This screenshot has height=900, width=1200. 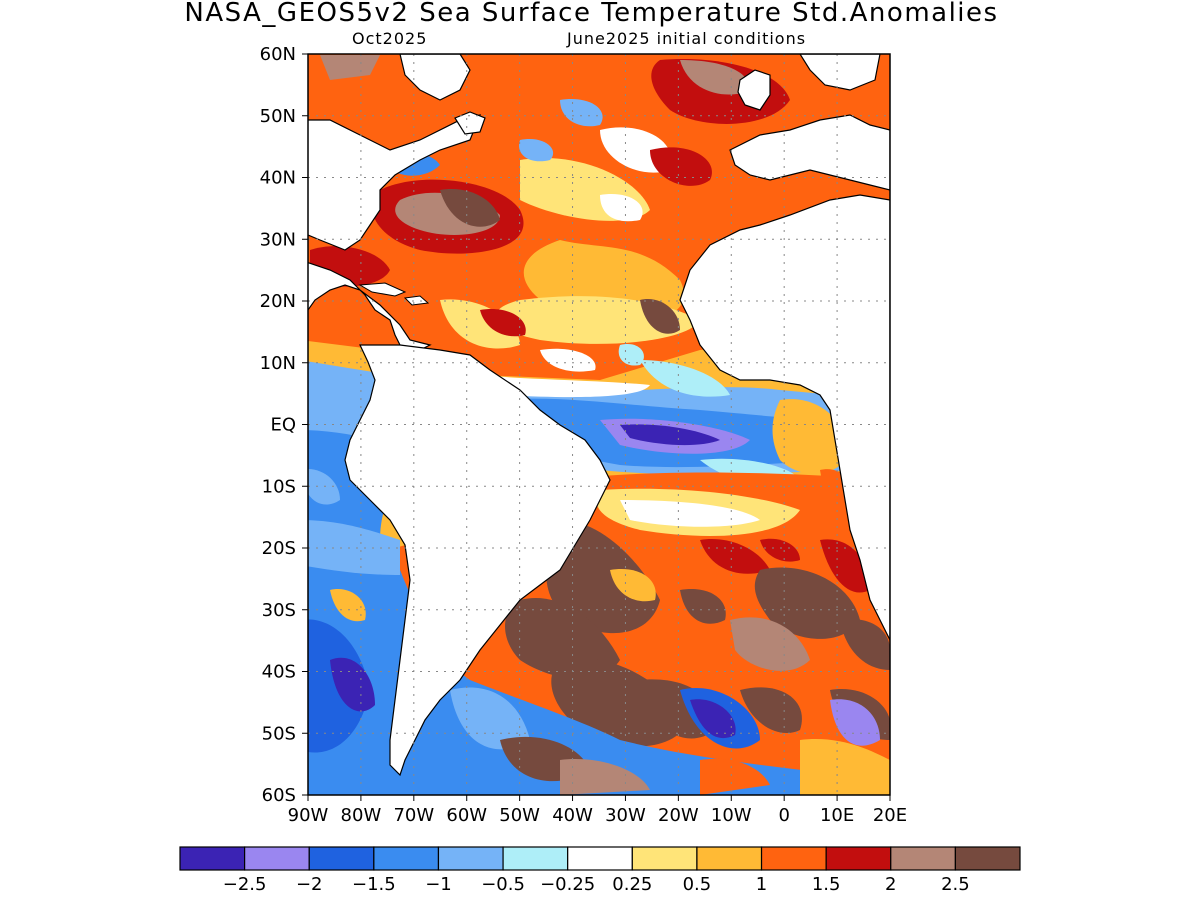 What do you see at coordinates (278, 54) in the screenshot?
I see `latitude-label: 60N` at bounding box center [278, 54].